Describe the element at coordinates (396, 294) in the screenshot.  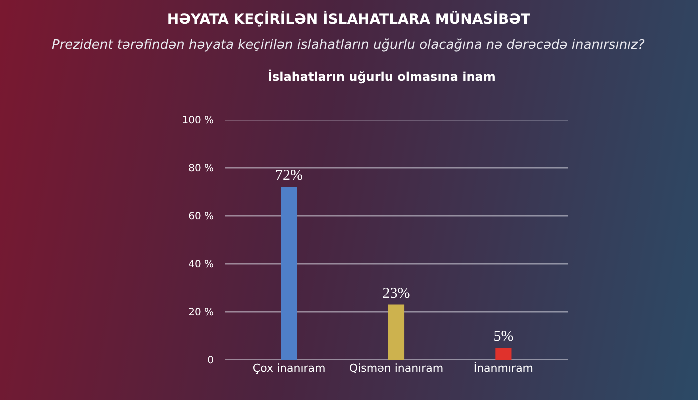
I see `data-label: 23%` at that location.